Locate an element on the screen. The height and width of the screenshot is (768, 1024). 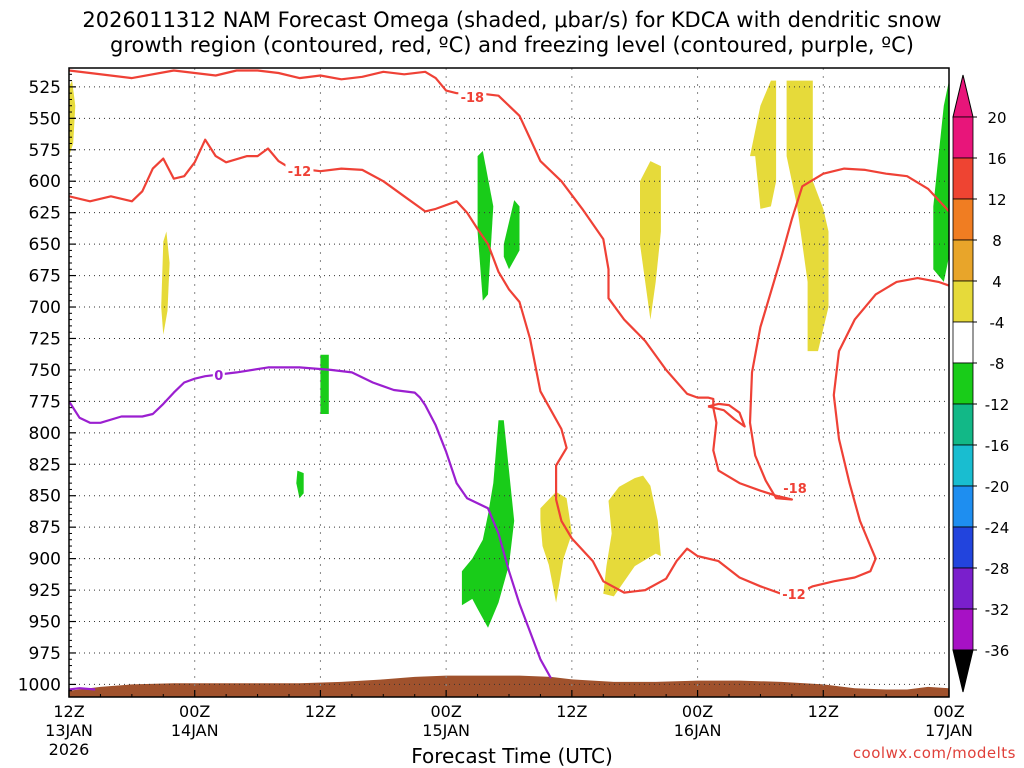
terrain-fill is located at coordinates (509, 686).